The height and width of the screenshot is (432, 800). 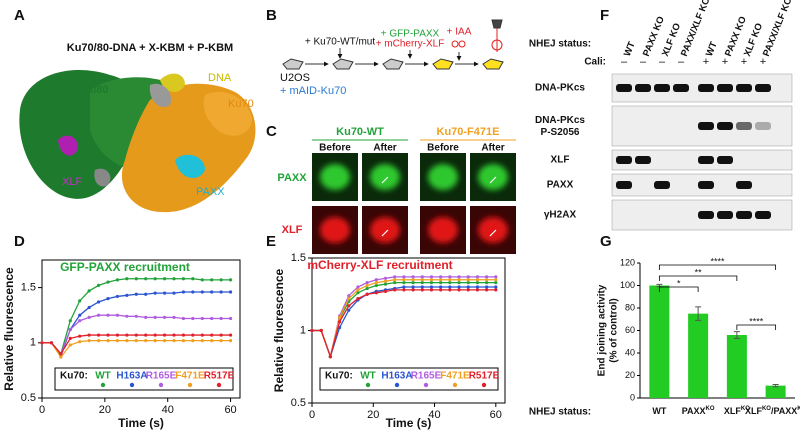 I want to click on y-tick-label: 40, so click(x=630, y=352).